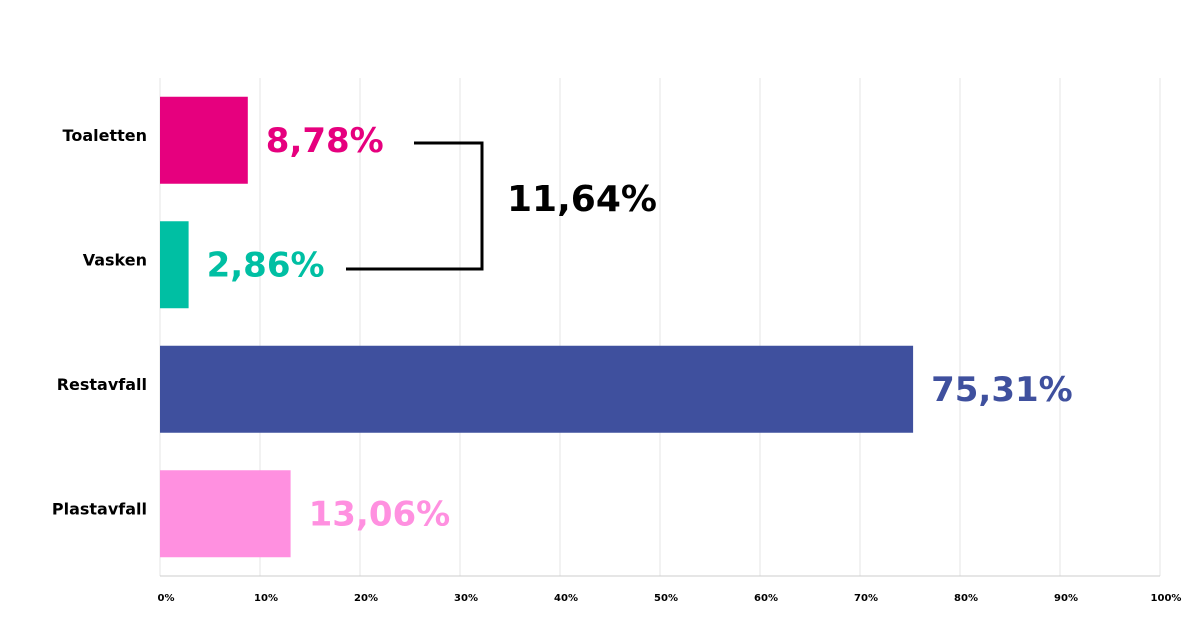 This screenshot has width=1200, height=628. Describe the element at coordinates (266, 598) in the screenshot. I see `x-tick-label: 10%` at that location.